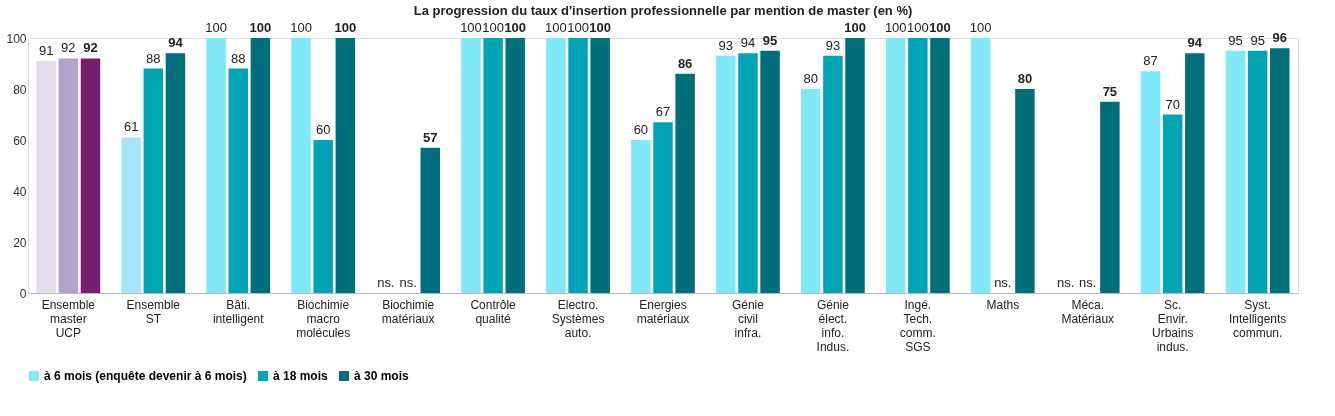 The height and width of the screenshot is (416, 1335). Describe the element at coordinates (917, 325) in the screenshot. I see `x-tick-label: Ingé. Tech. comm. SGS` at that location.